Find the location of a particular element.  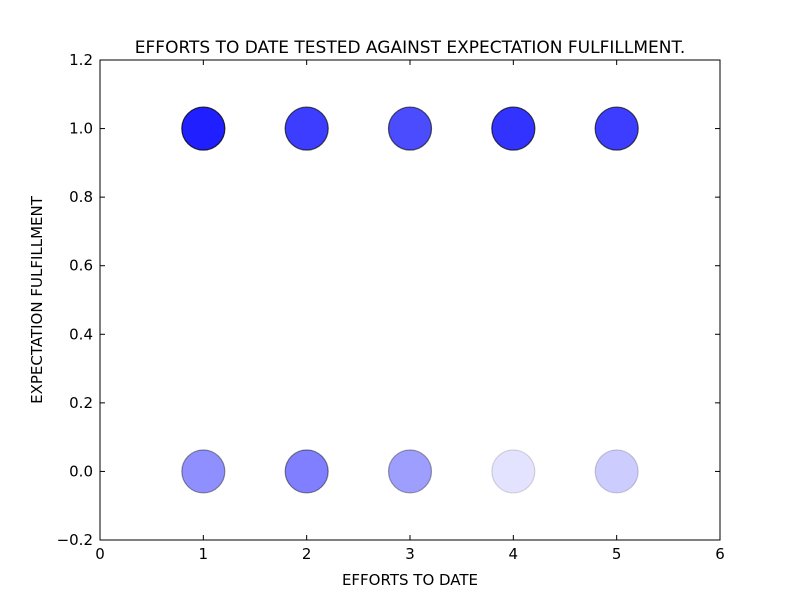

y-tick-label: 1.2 is located at coordinates (81, 60).